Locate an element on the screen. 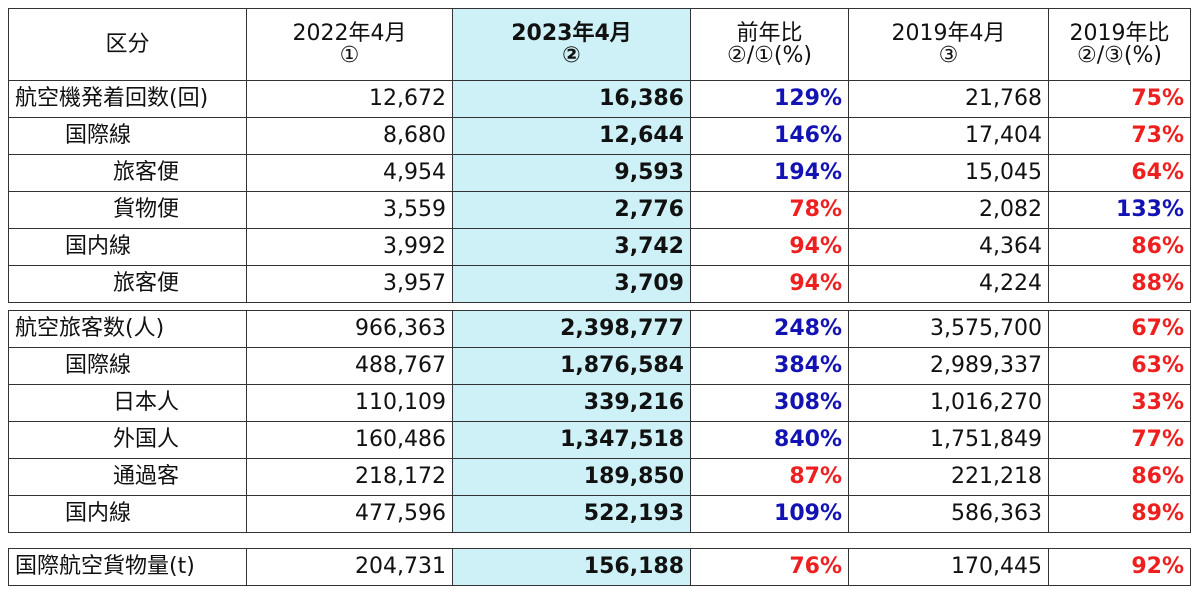 This screenshot has width=1200, height=592. cell-2019: 4,364 is located at coordinates (948, 247).